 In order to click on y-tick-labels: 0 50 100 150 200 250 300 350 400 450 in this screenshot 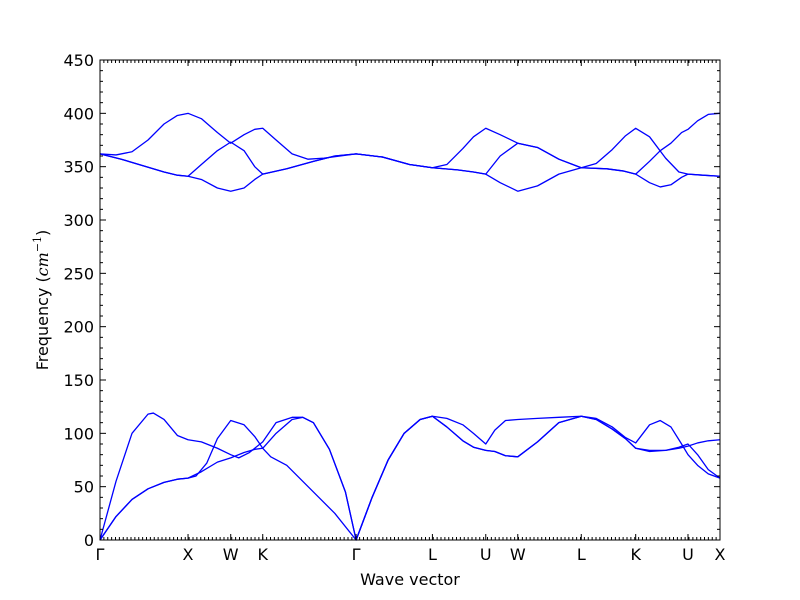, I will do `click(78, 300)`.